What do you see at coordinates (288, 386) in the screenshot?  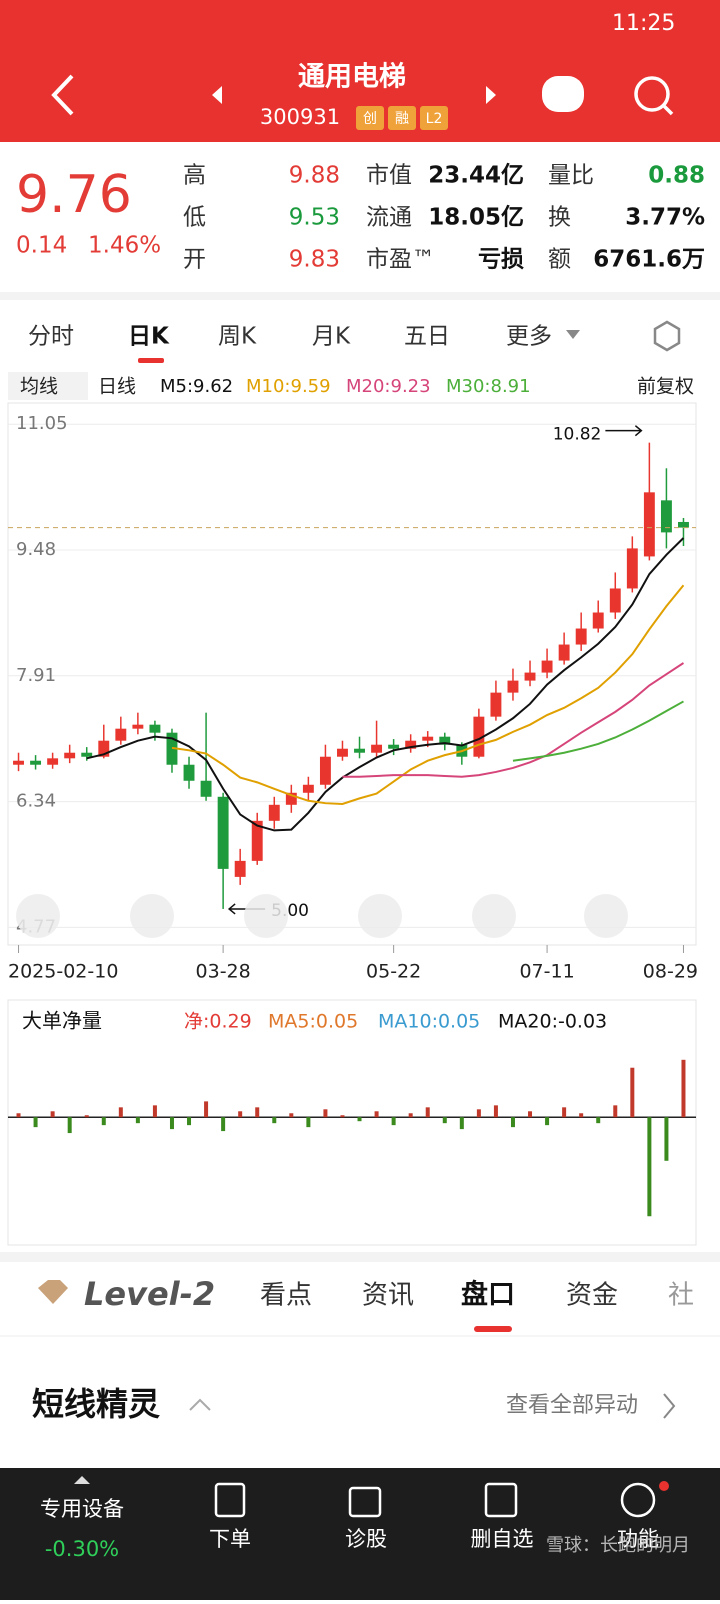 I see `legend-entry: M10:9.59` at bounding box center [288, 386].